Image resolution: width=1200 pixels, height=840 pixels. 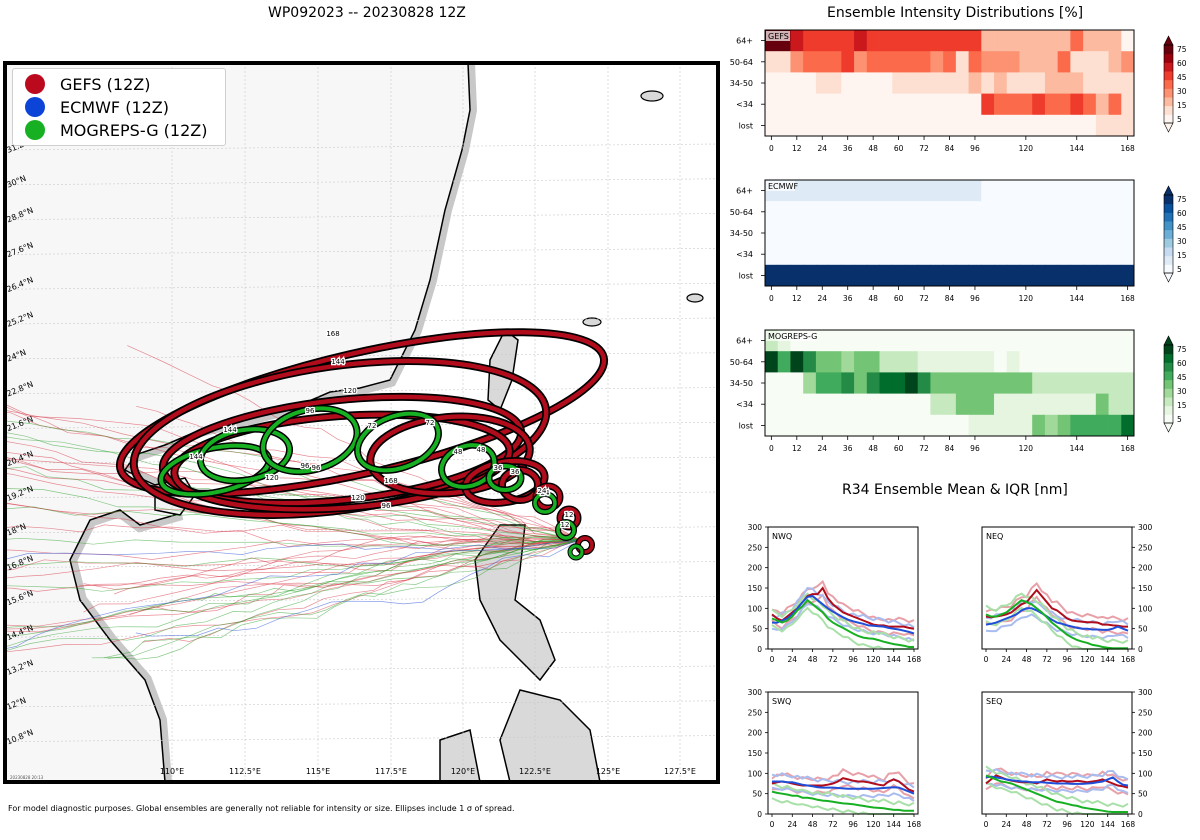 I want to click on heatmap-xtick-label: 144, so click(x=1077, y=448).